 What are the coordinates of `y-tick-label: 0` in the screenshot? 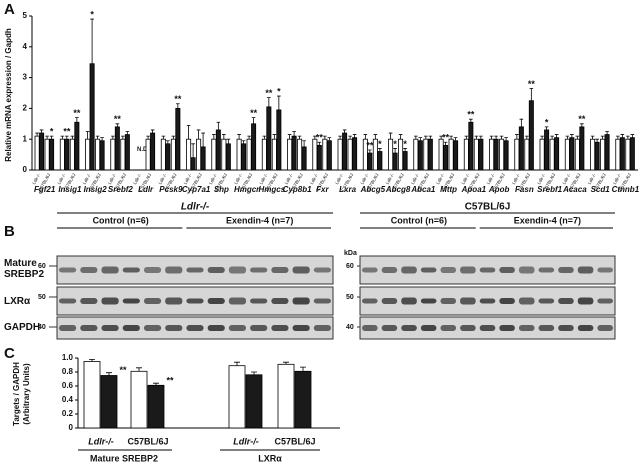 It's located at (71, 427).